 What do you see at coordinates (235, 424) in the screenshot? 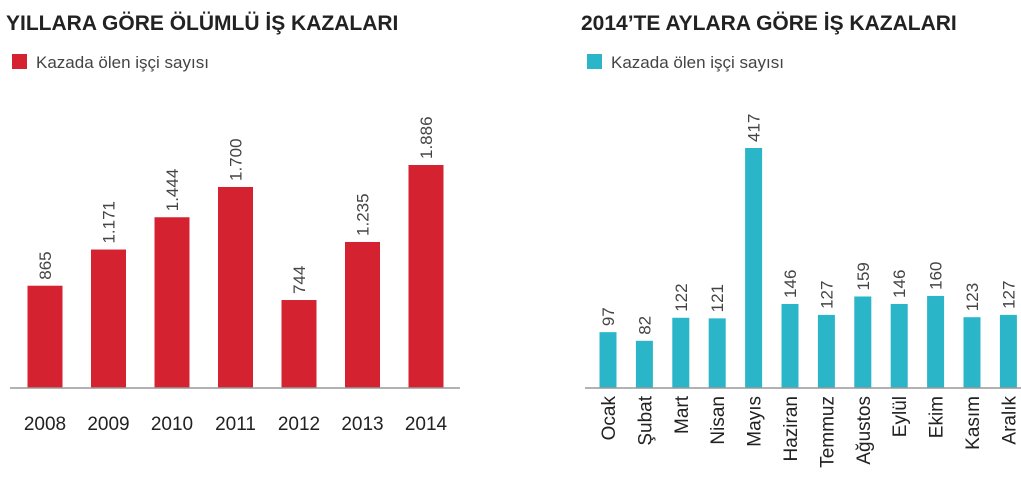
I see `x-tick-label: 2011` at bounding box center [235, 424].